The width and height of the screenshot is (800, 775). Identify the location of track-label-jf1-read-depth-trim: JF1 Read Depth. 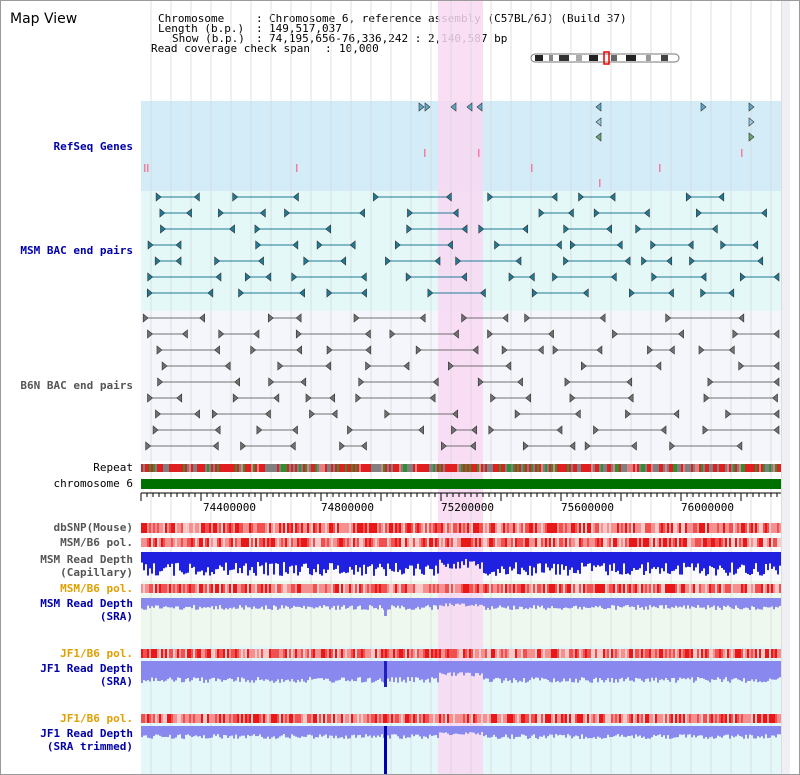
(86, 733).